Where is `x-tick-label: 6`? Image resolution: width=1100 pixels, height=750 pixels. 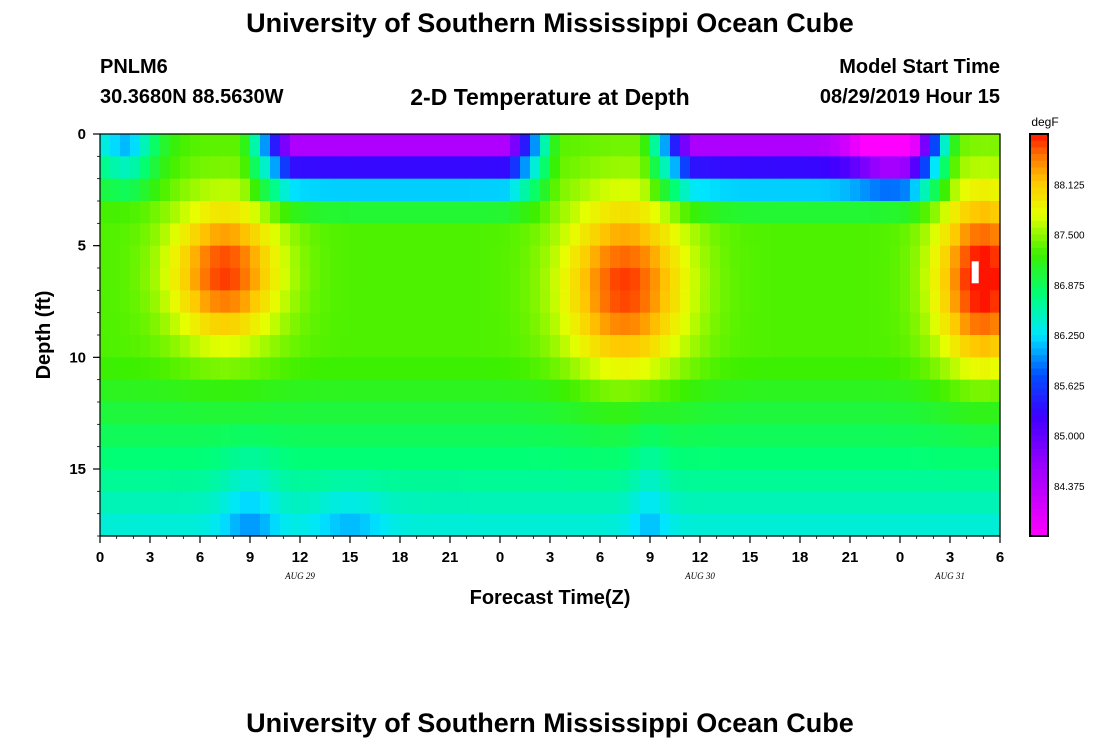 x-tick-label: 6 is located at coordinates (600, 557).